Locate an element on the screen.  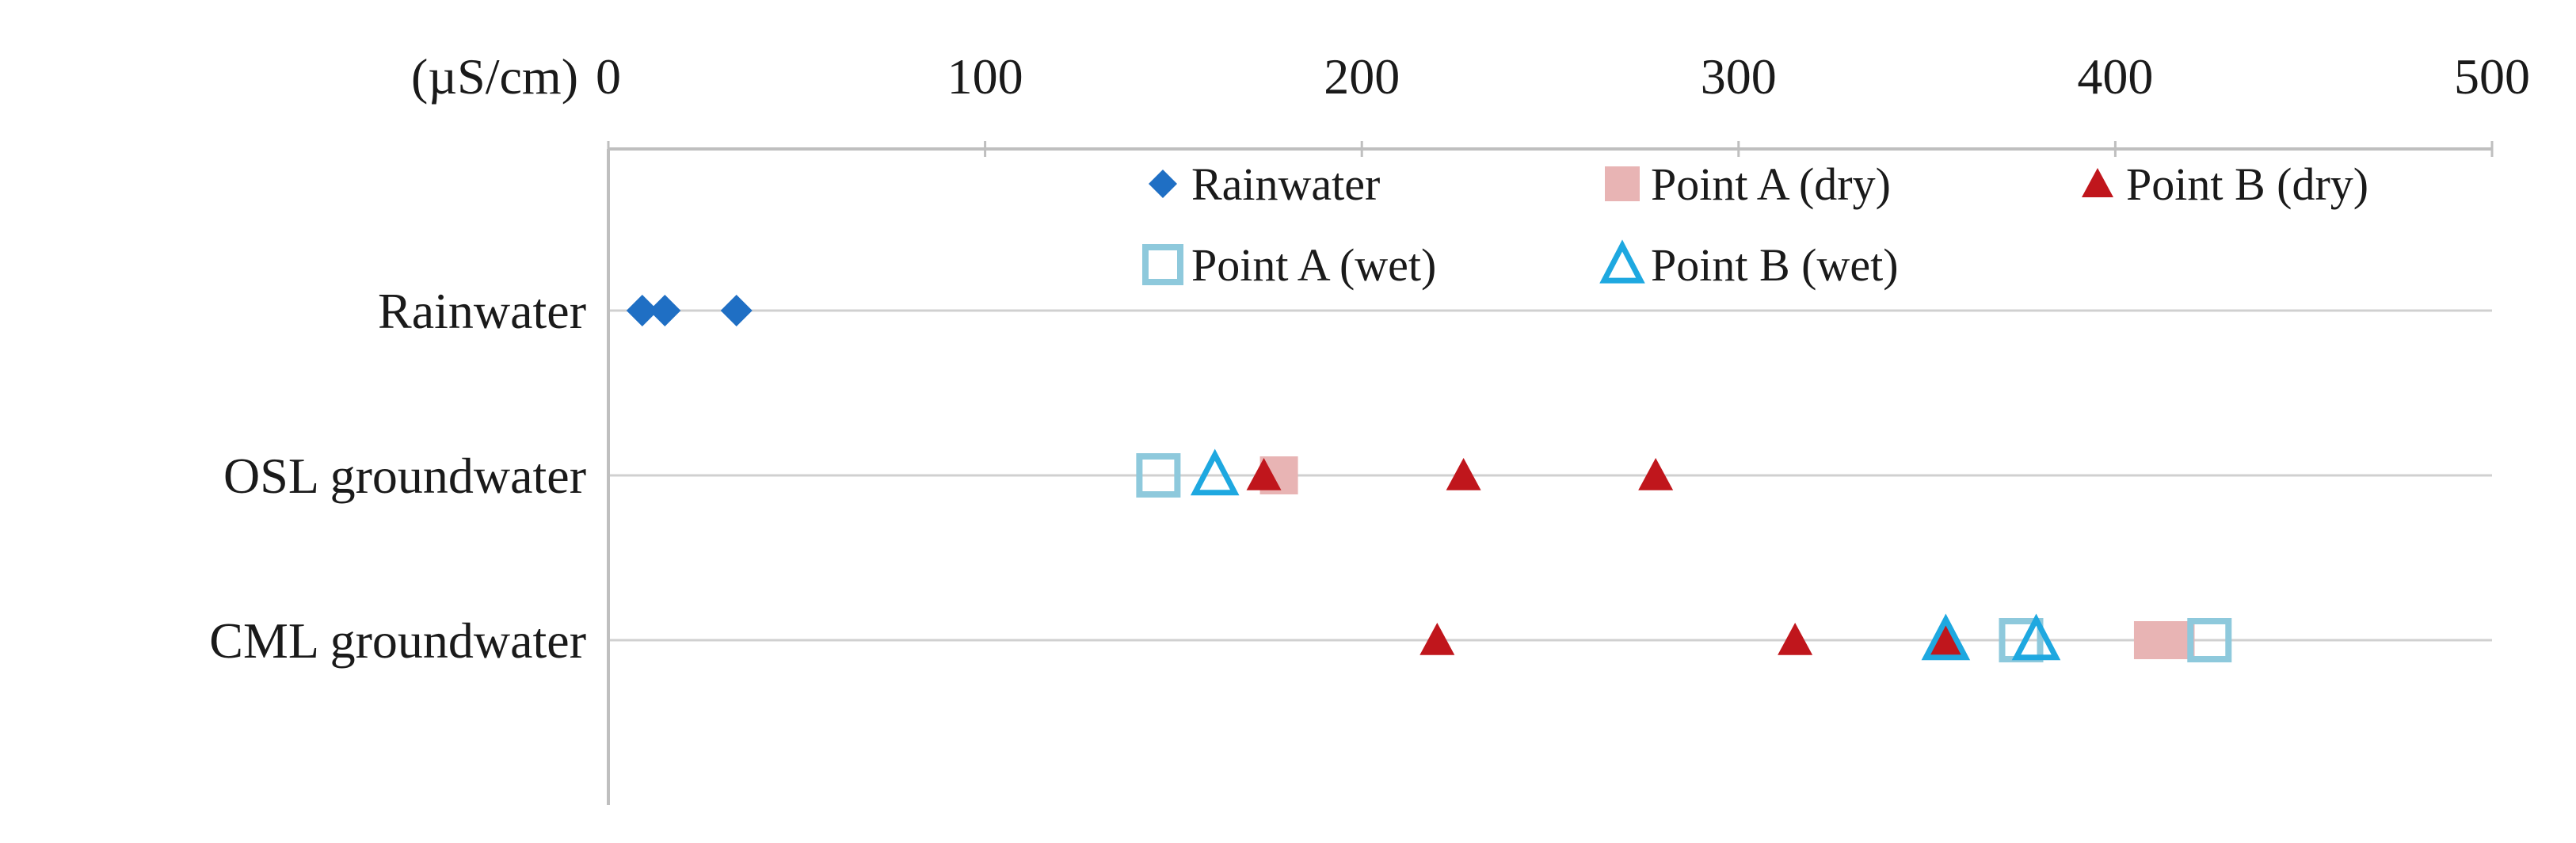
category-labels: Rainwater OSL groundwater CML groundwater is located at coordinates (398, 476).